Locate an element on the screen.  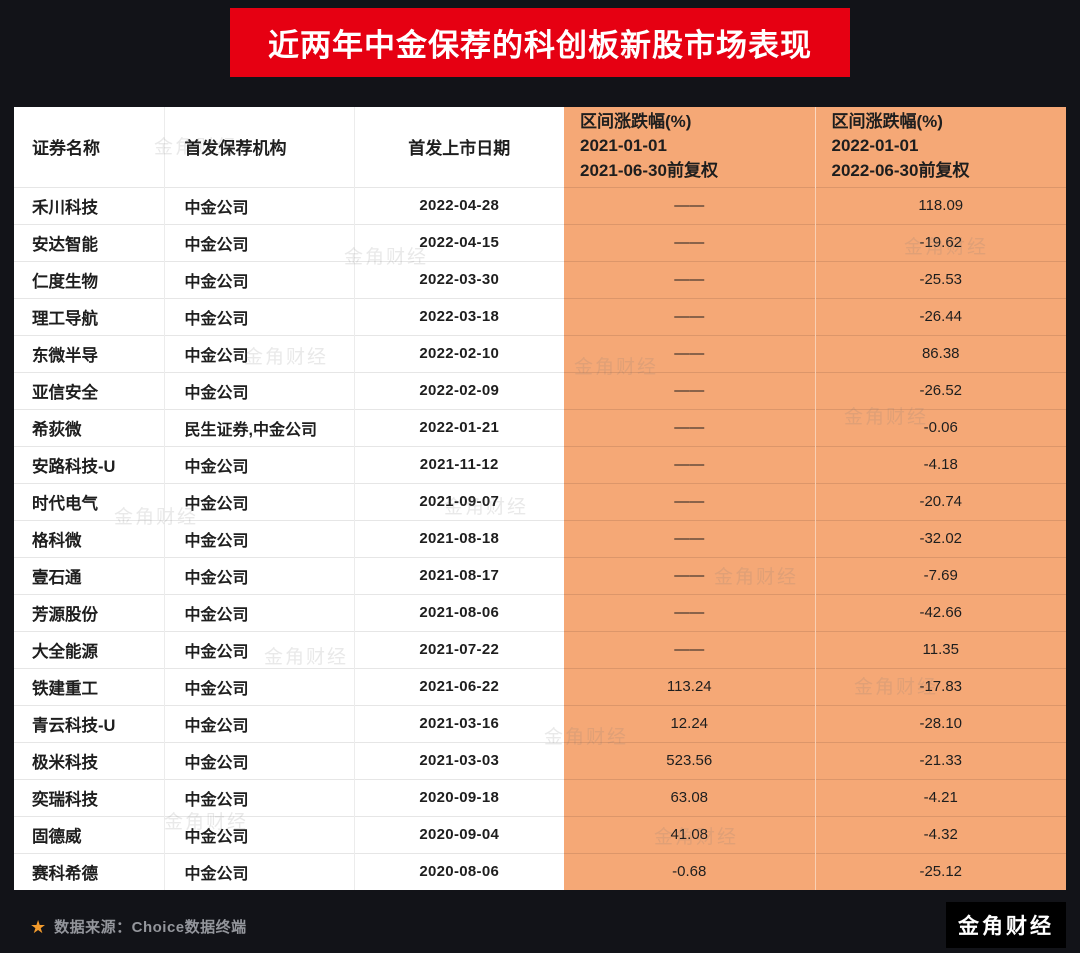
data-source-label: 数据来源：Choice数据终端 is located at coordinates (150, 927).